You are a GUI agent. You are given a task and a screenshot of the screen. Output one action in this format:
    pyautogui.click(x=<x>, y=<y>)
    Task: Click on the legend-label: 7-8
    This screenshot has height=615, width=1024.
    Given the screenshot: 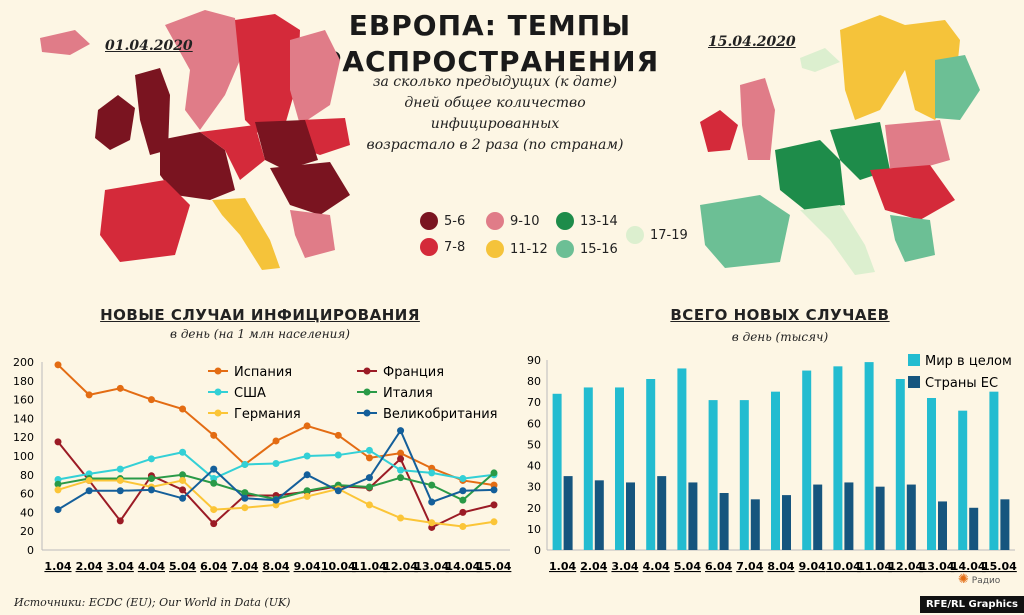 What is the action you would take?
    pyautogui.click(x=455, y=247)
    